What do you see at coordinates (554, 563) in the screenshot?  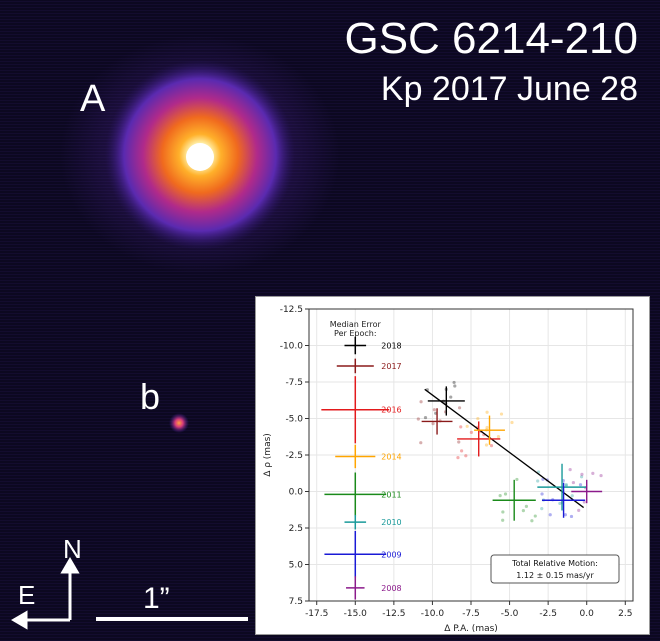 I see `motion-annotation-line1: Total Relative Motion:` at bounding box center [554, 563].